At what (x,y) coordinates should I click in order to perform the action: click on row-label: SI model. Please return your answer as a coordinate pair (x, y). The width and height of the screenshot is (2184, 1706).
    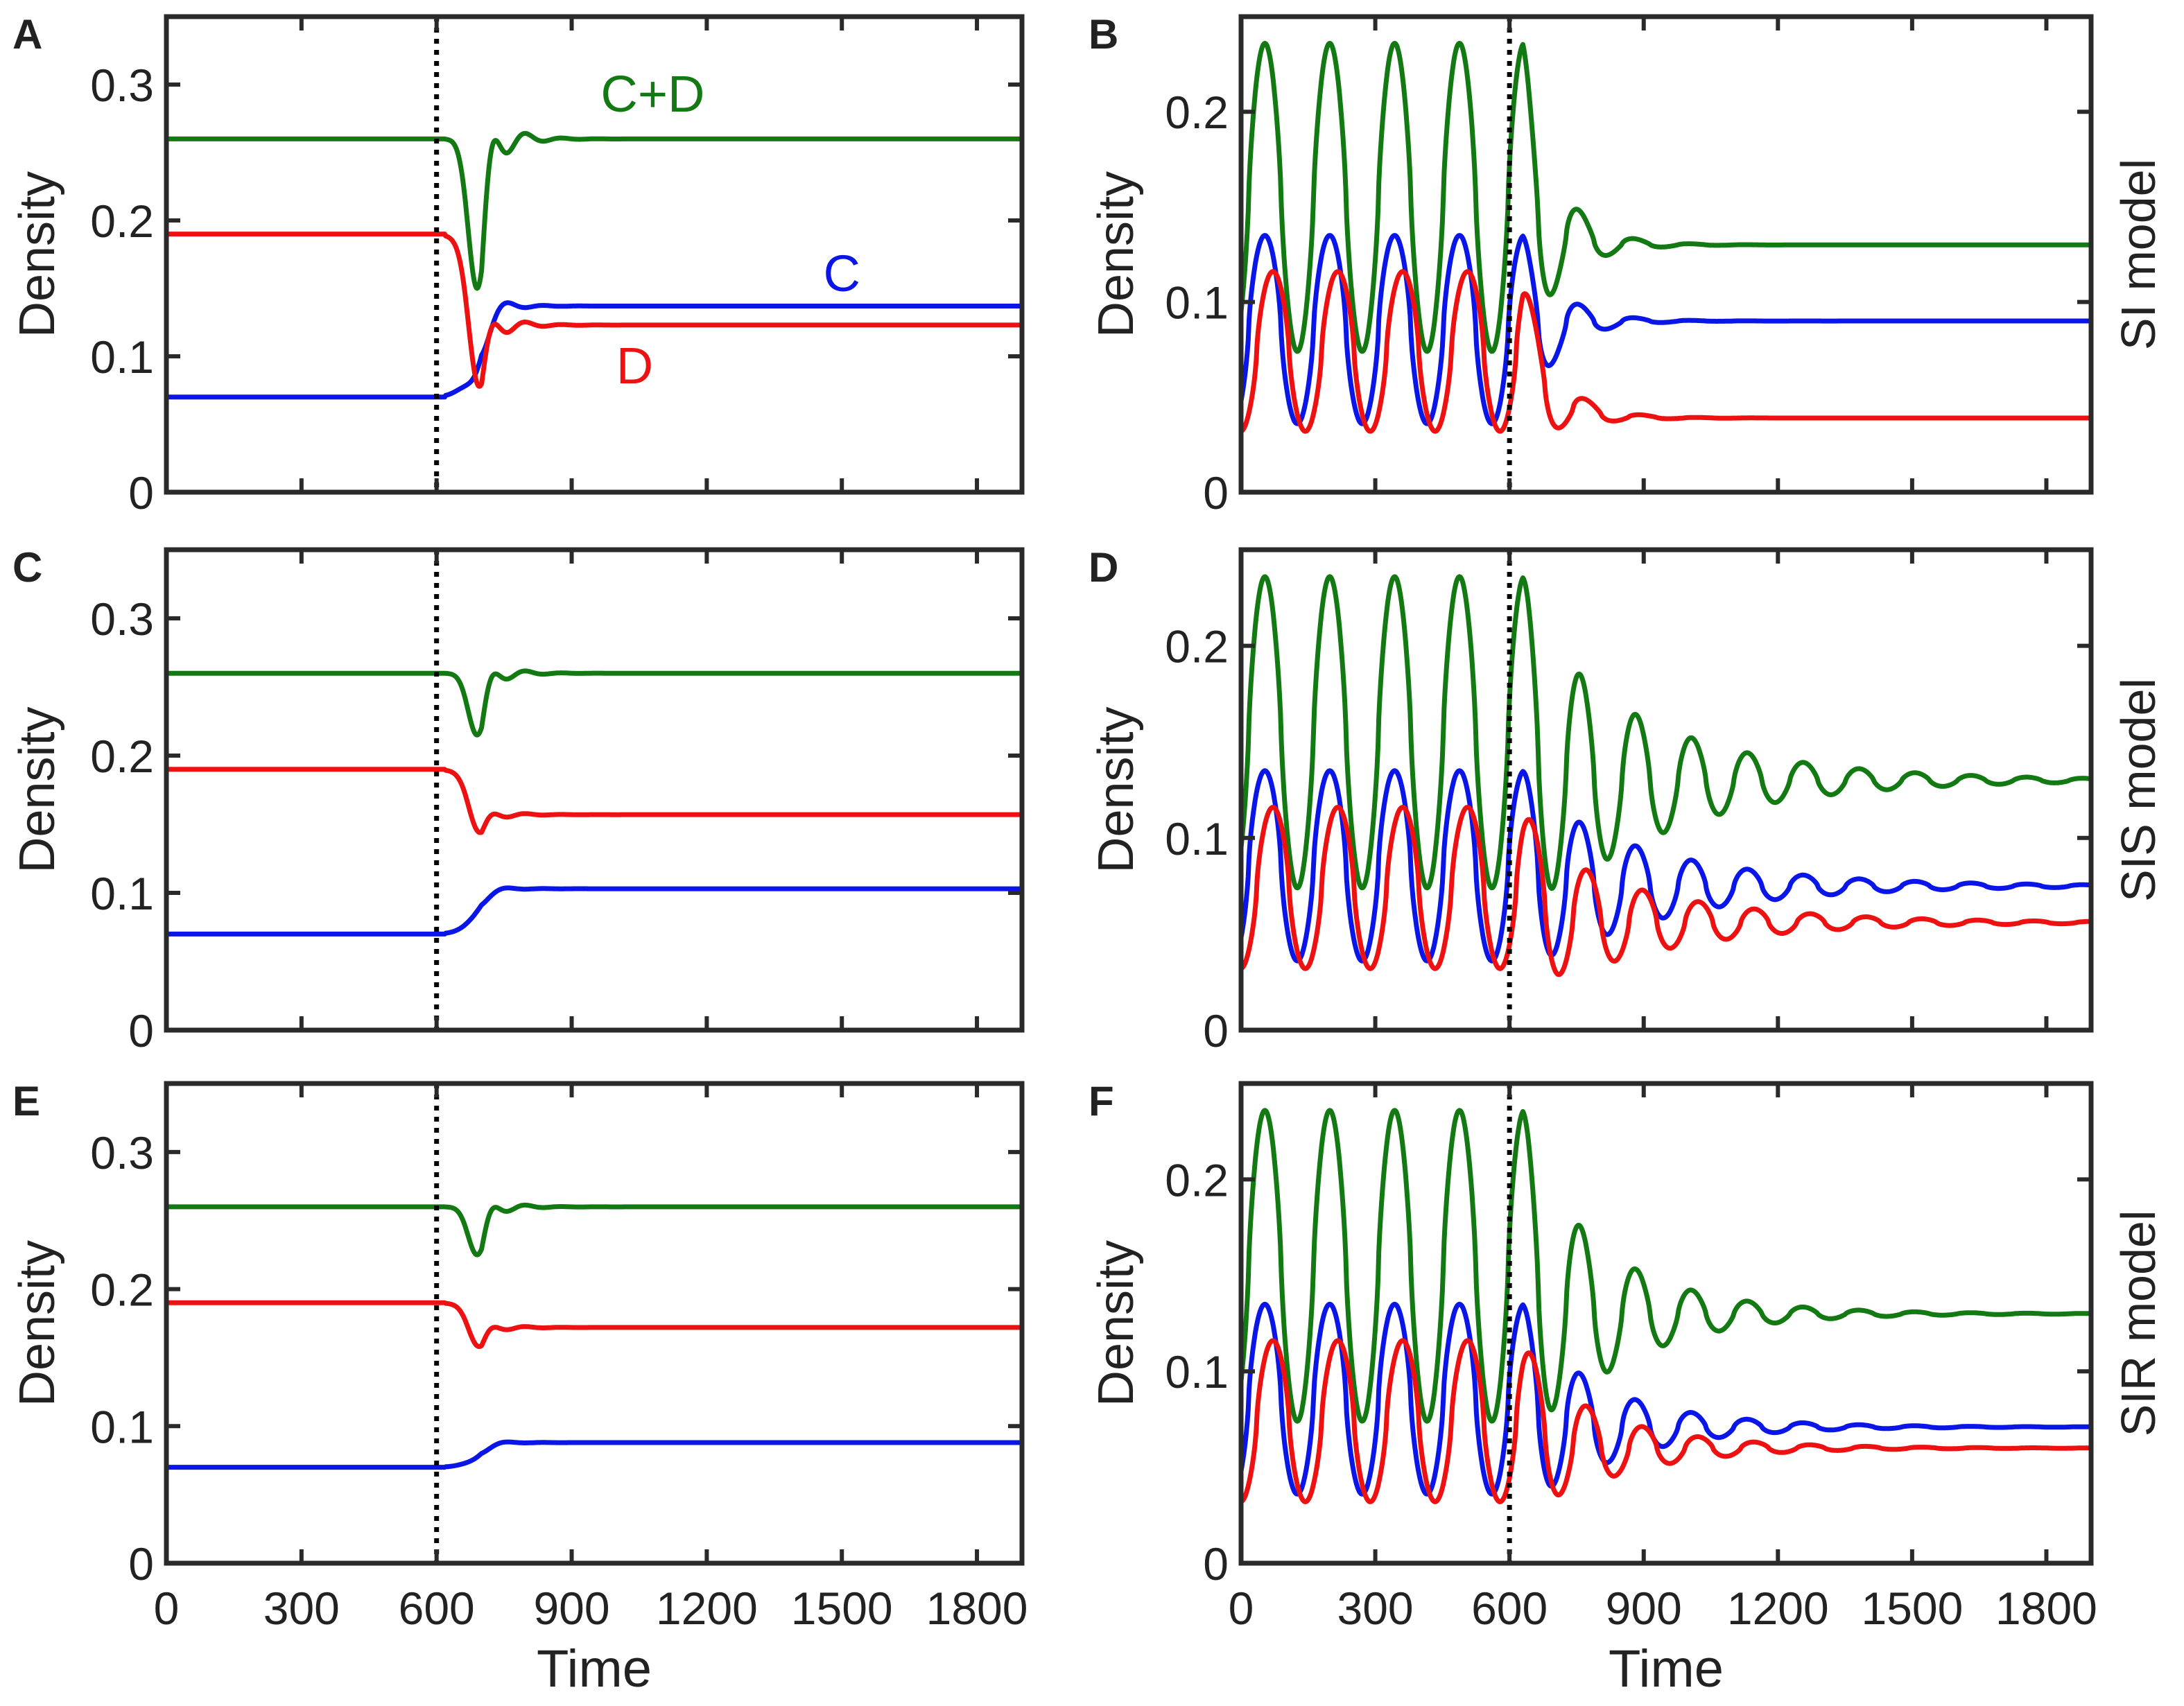
    Looking at the image, I should click on (2138, 255).